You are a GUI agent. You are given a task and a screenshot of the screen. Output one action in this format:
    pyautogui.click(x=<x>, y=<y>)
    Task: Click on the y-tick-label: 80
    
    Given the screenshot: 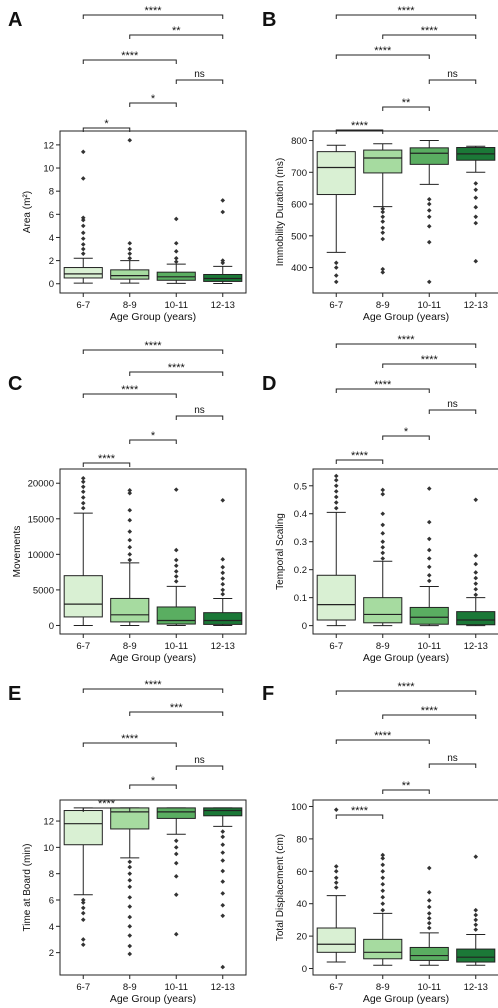 What is the action you would take?
    pyautogui.click(x=301, y=839)
    